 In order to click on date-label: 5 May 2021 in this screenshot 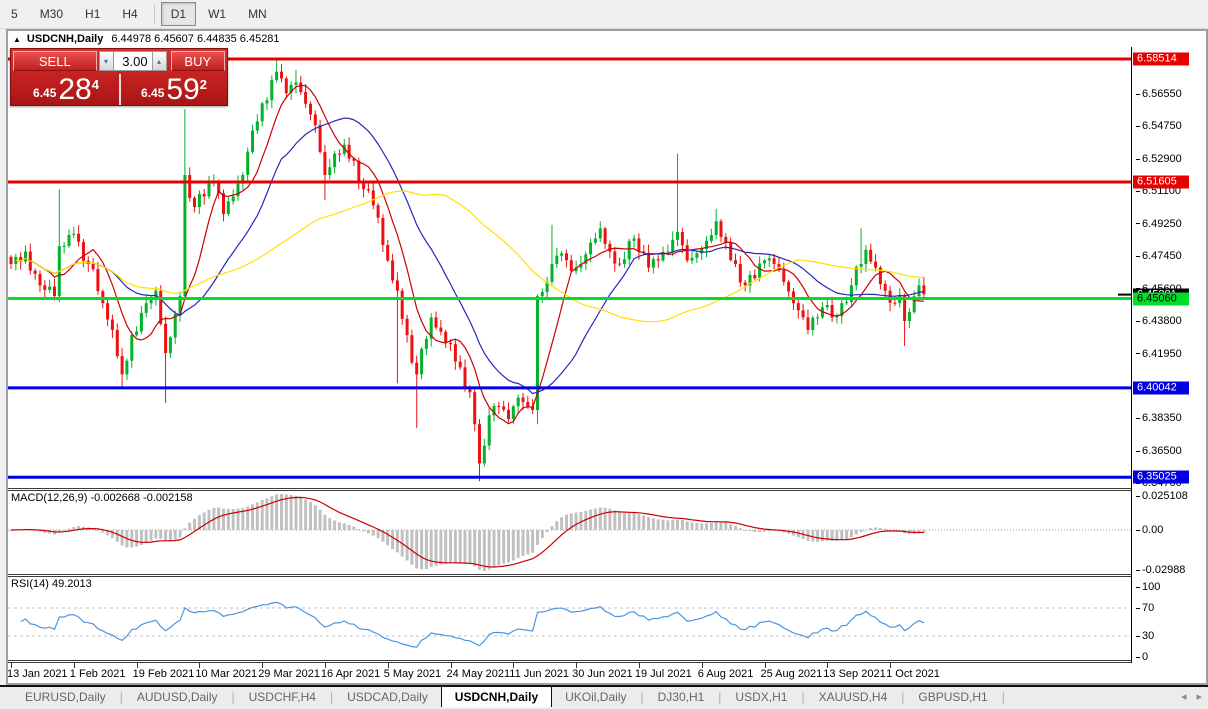, I will do `click(412, 674)`.